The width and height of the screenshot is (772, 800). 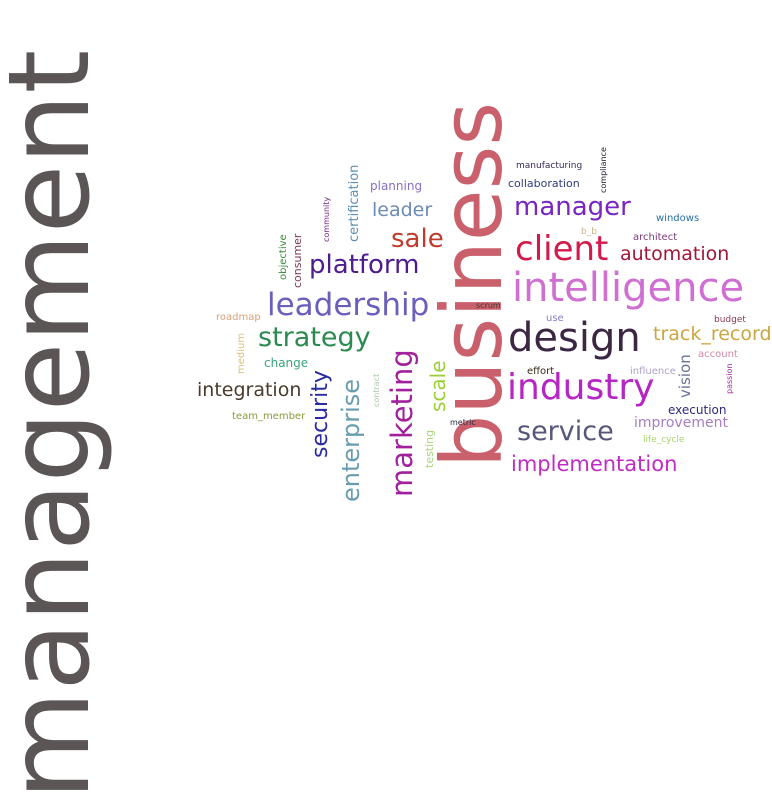 I want to click on word-metric: metric, so click(x=463, y=422).